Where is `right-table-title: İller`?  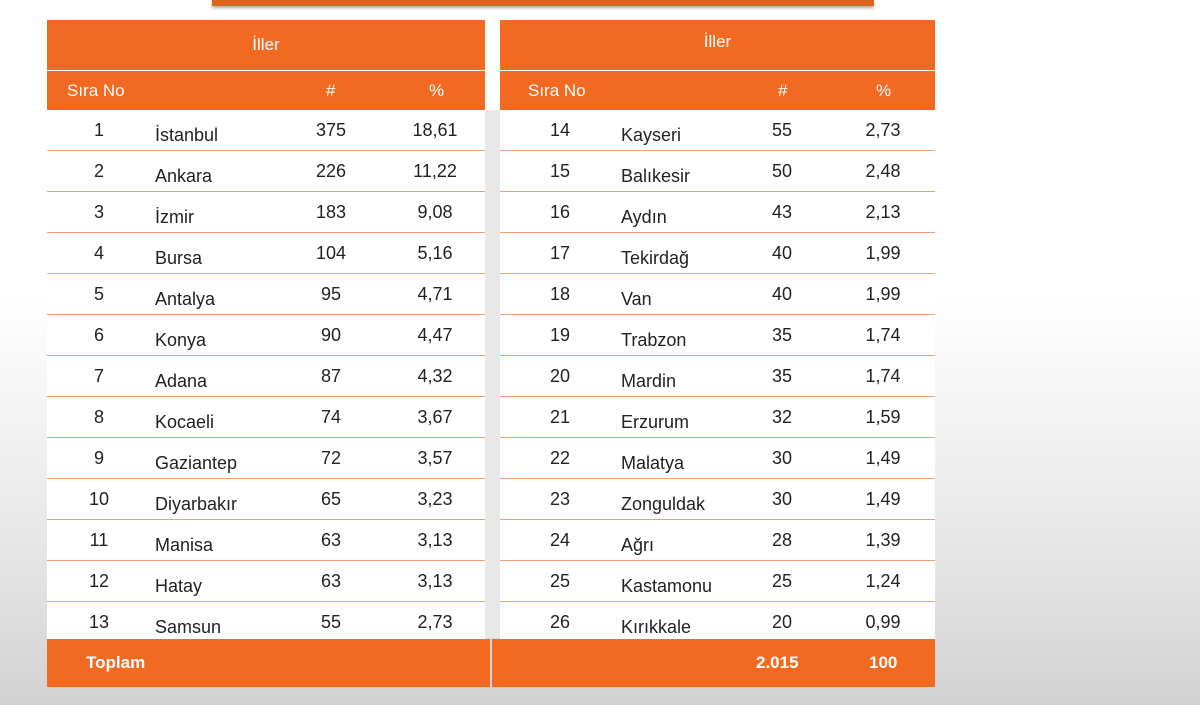 right-table-title: İller is located at coordinates (717, 45).